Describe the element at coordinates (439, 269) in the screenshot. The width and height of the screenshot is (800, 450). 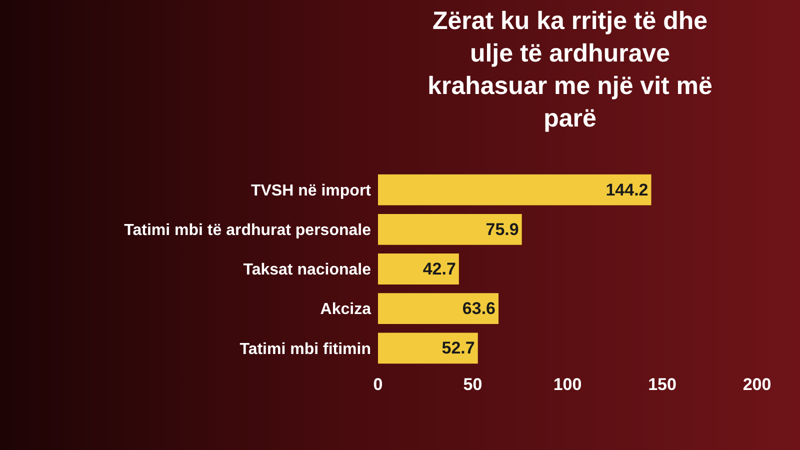
I see `data-label: 42.7` at that location.